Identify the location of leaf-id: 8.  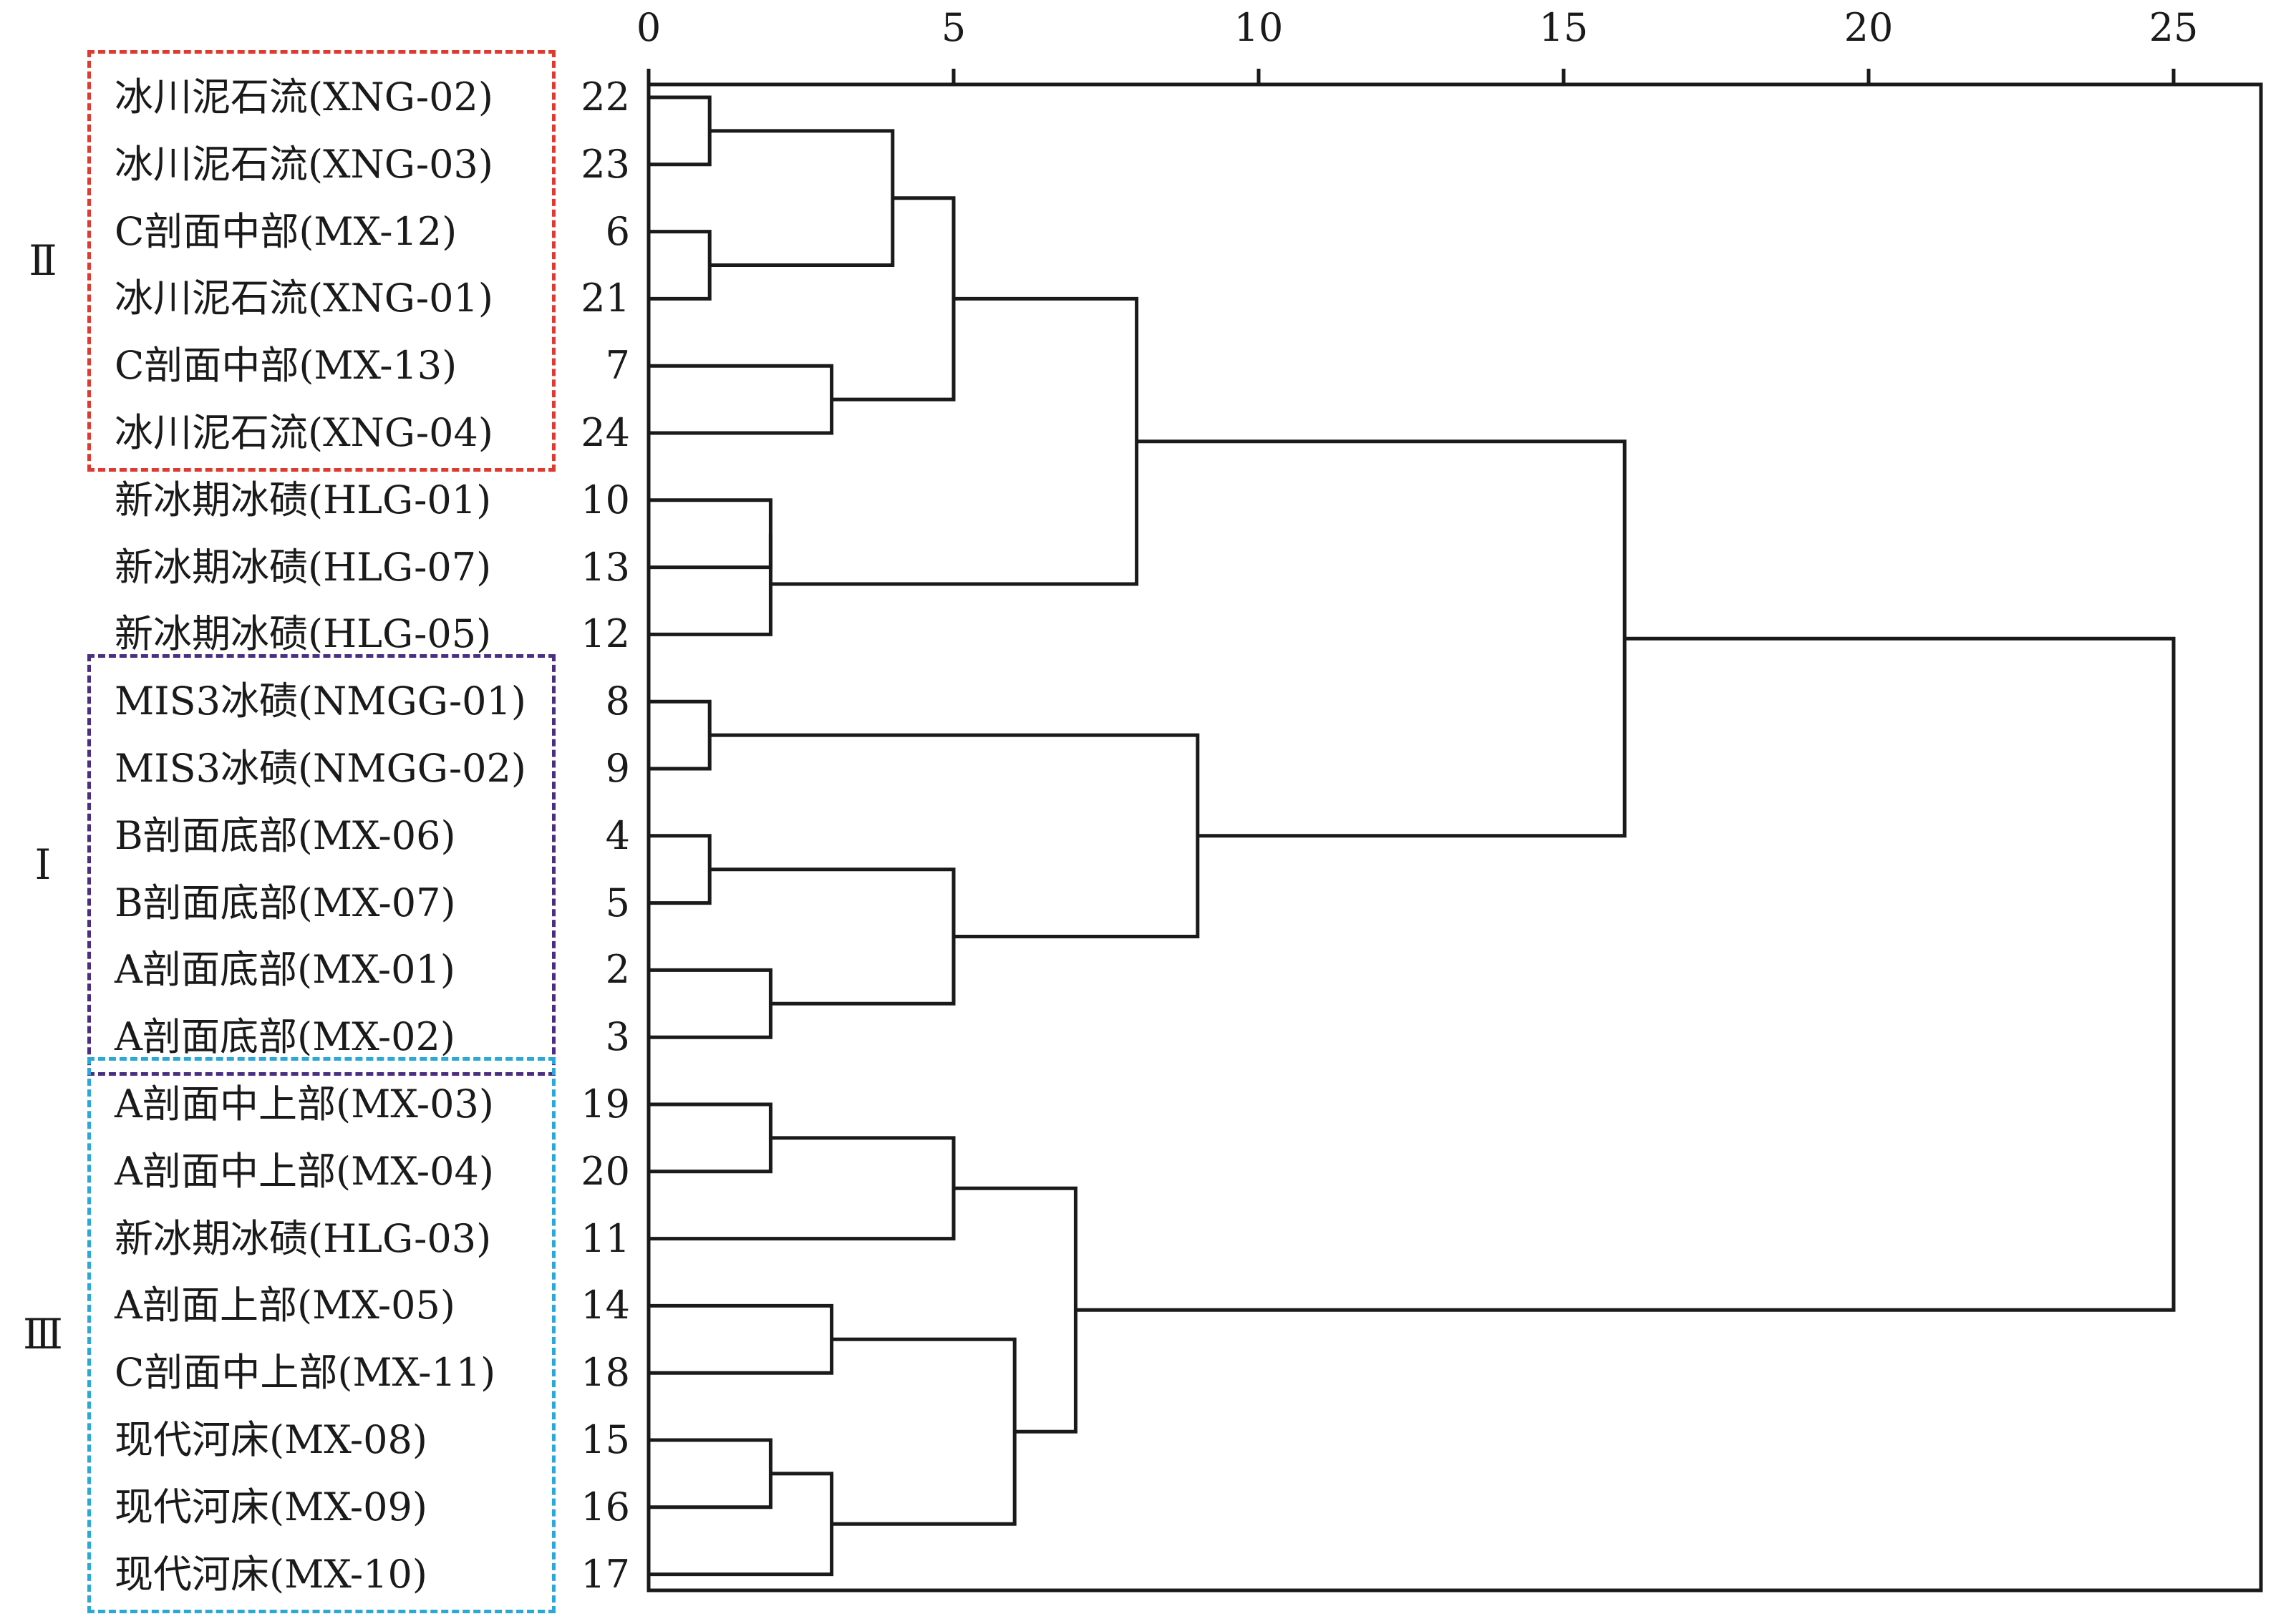
(617, 701).